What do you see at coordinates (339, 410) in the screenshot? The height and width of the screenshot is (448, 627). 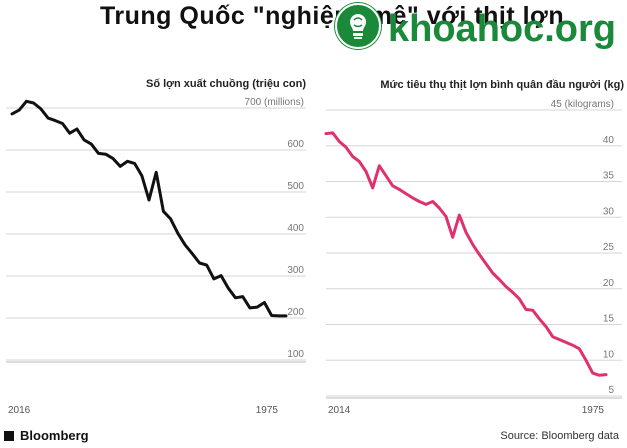 I see `x-tick-label: 2014` at bounding box center [339, 410].